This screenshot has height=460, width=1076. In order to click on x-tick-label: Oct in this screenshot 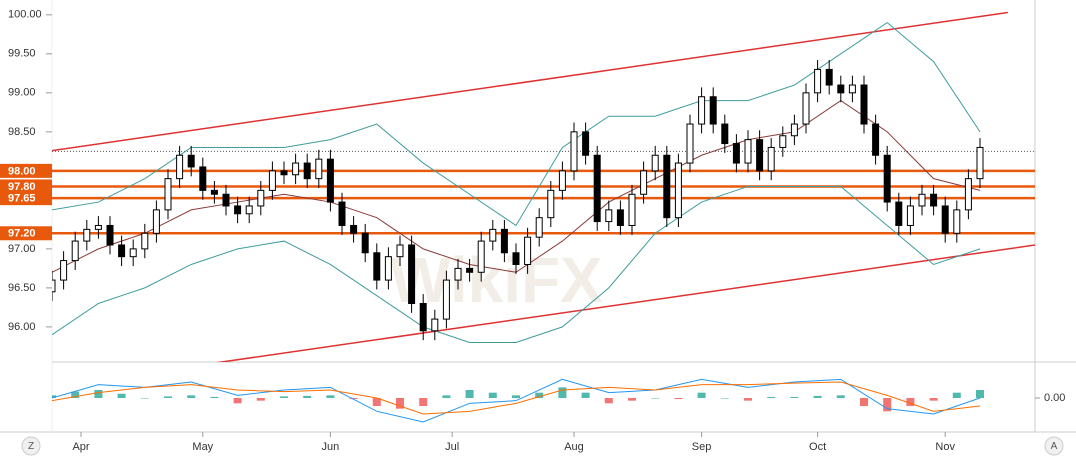, I will do `click(817, 447)`.